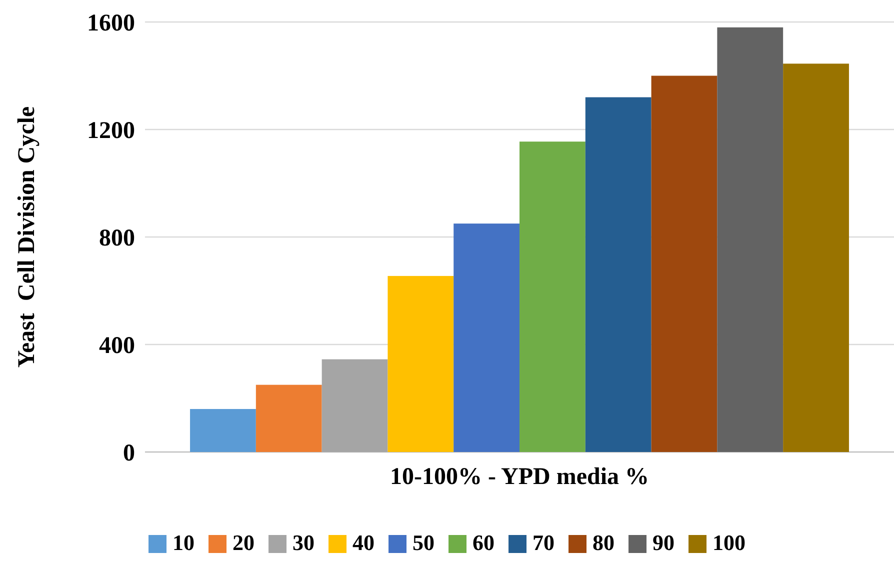  Describe the element at coordinates (303, 542) in the screenshot. I see `legend-label: 30` at that location.